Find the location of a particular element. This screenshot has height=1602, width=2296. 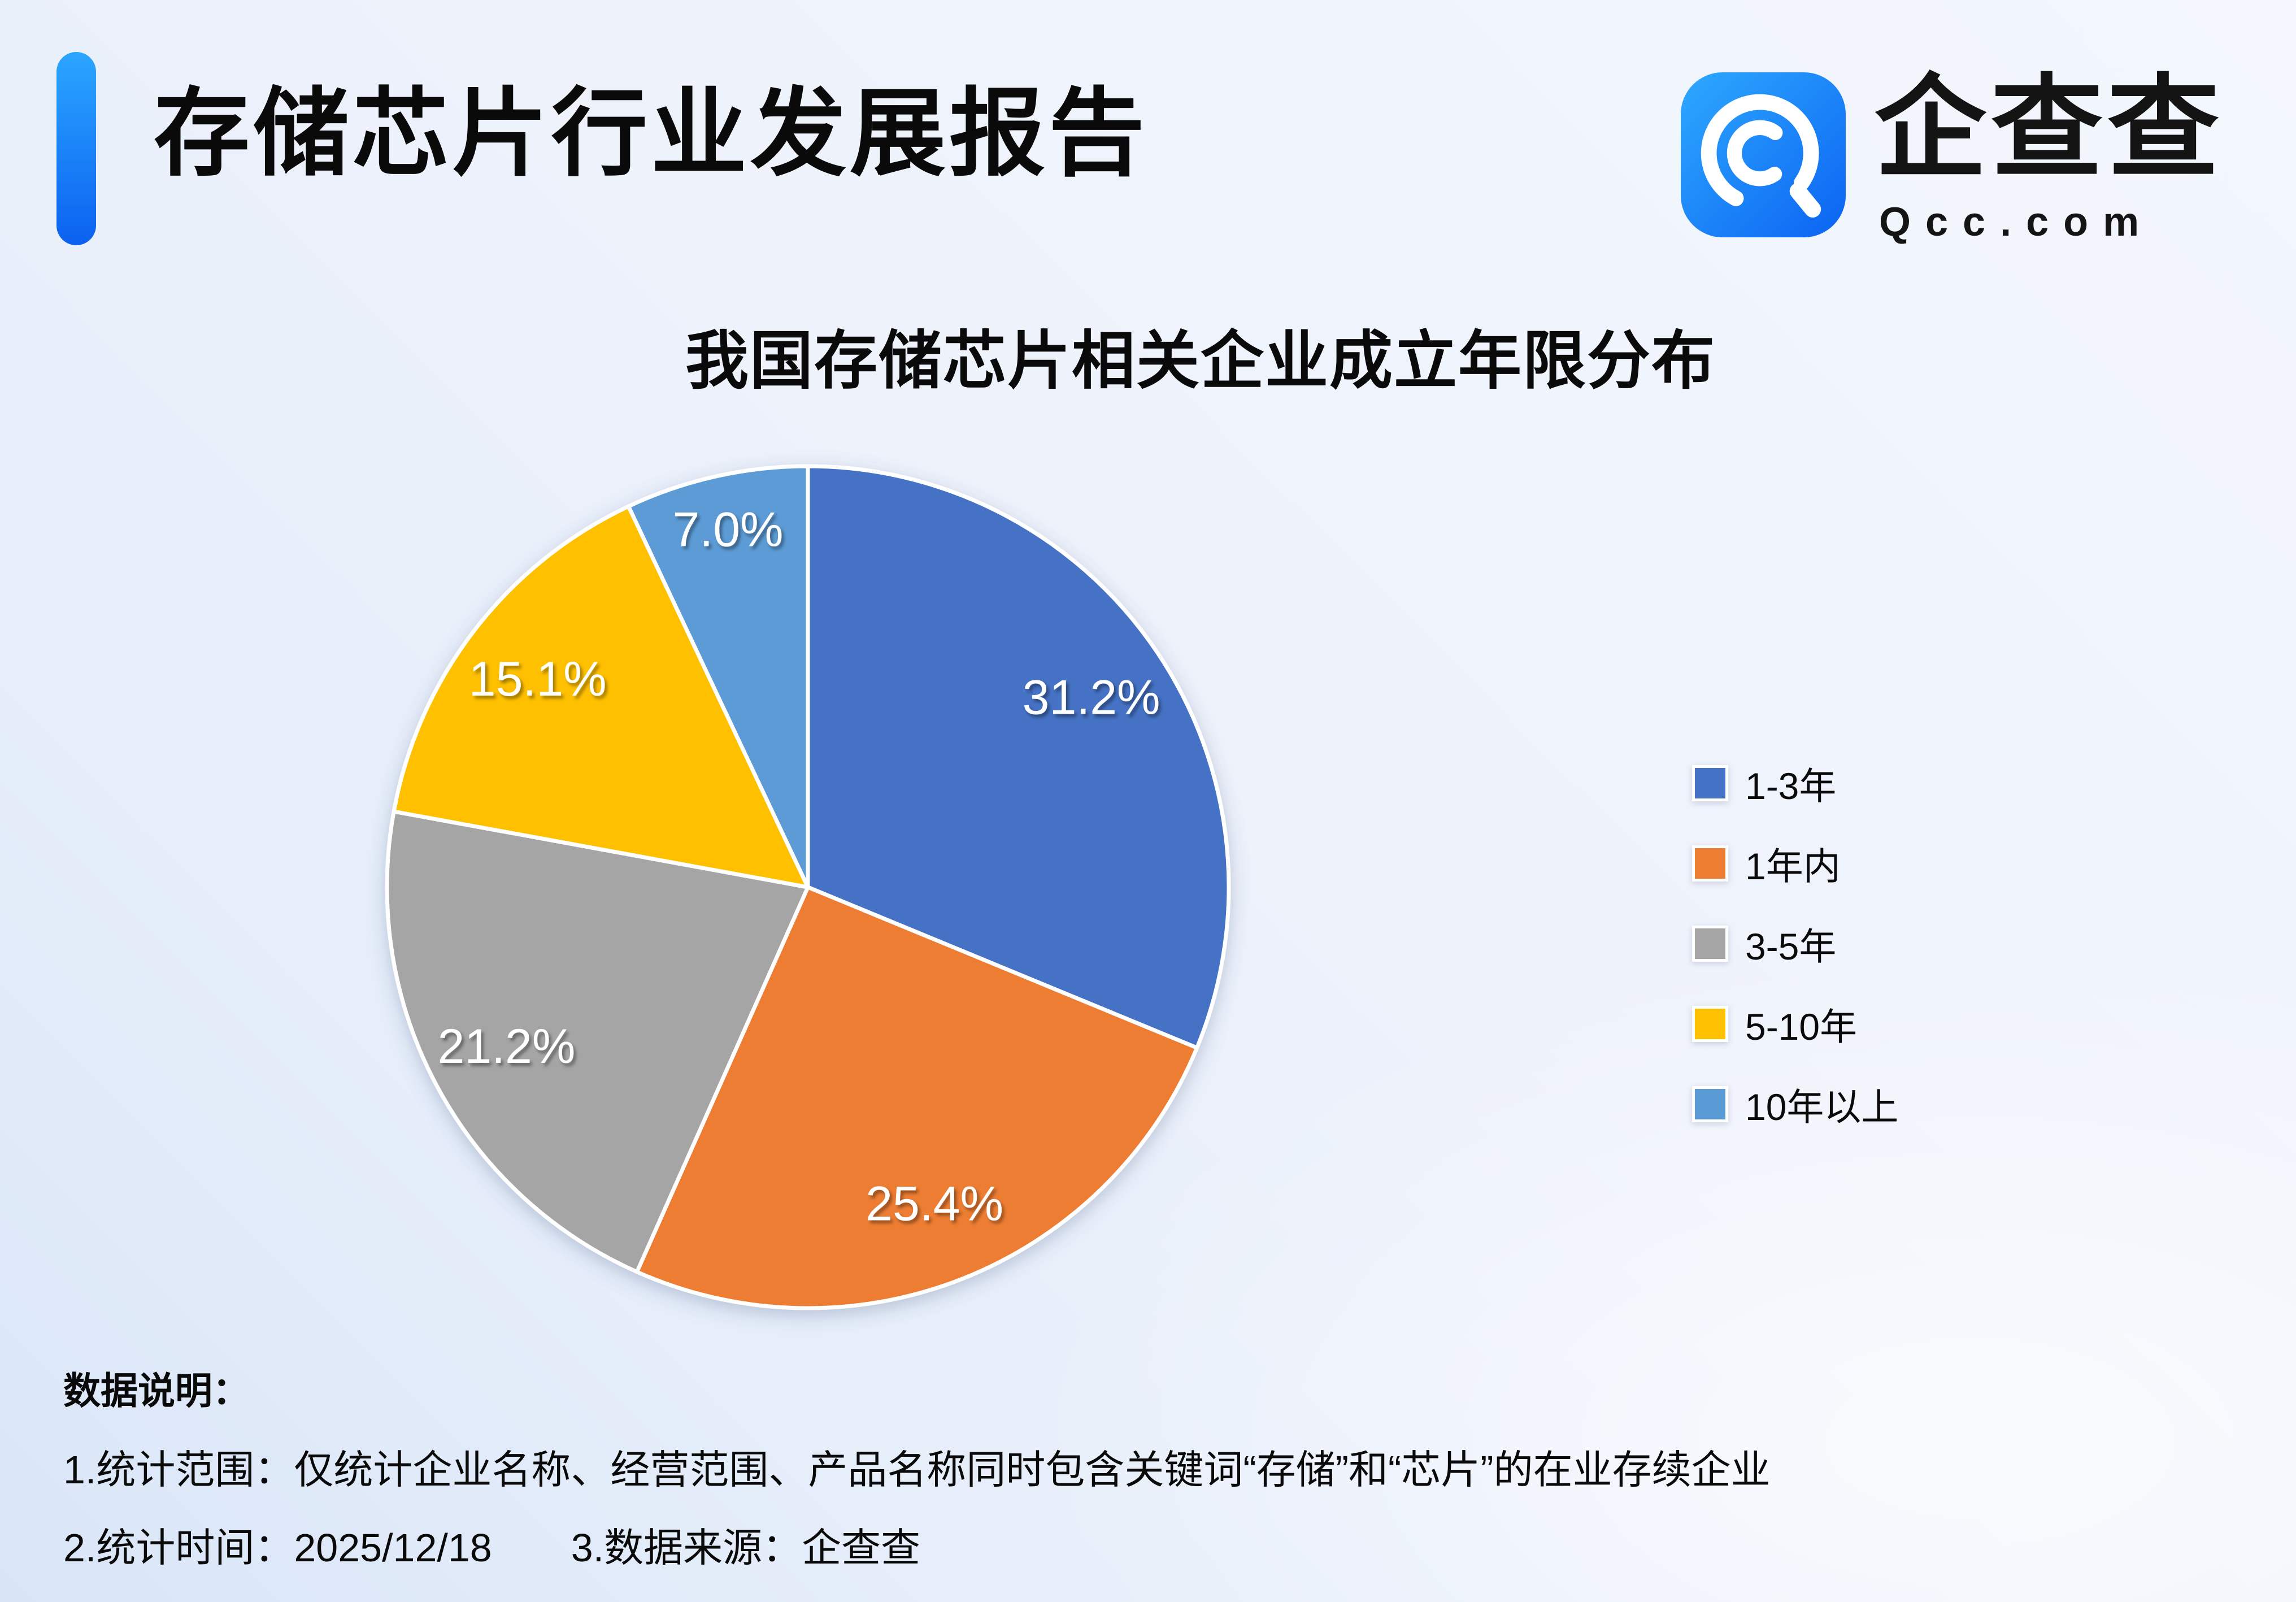

pie-slice-1-3年 is located at coordinates (1018, 757).